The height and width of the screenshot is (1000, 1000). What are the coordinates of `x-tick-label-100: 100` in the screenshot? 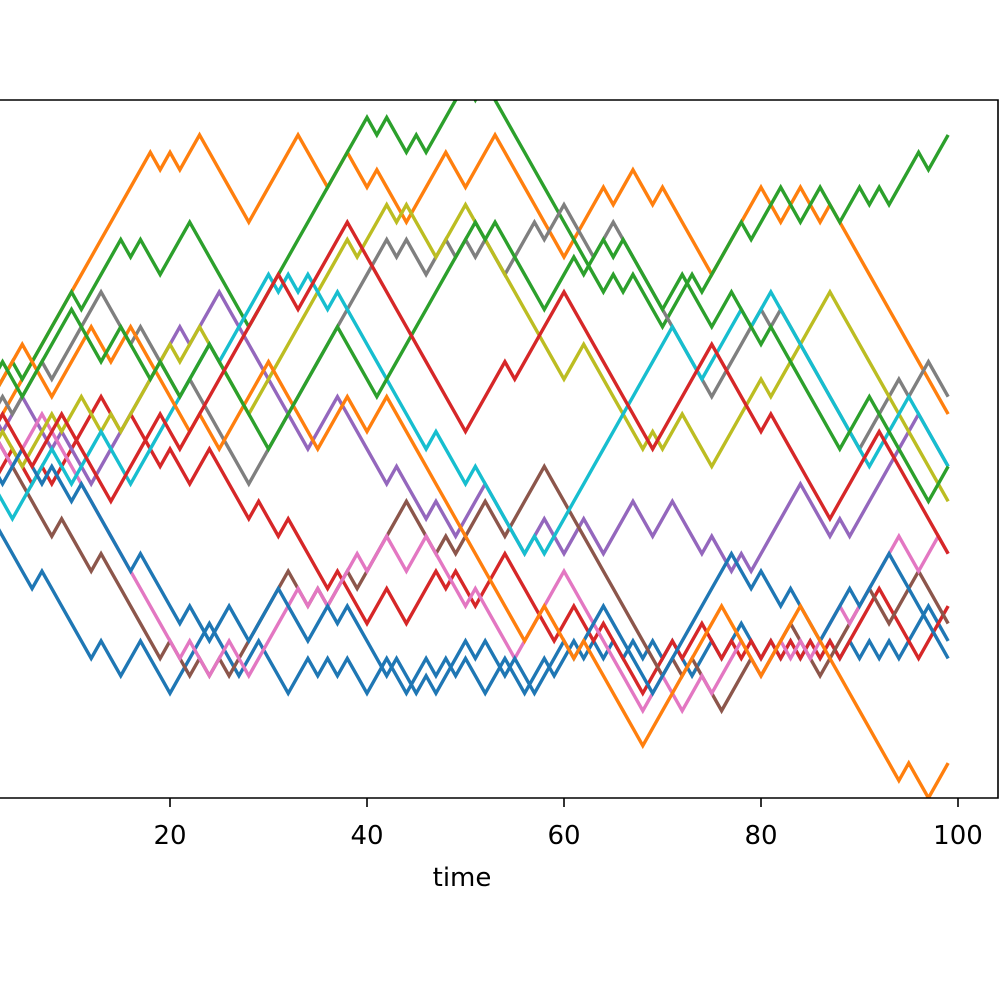 It's located at (958, 836).